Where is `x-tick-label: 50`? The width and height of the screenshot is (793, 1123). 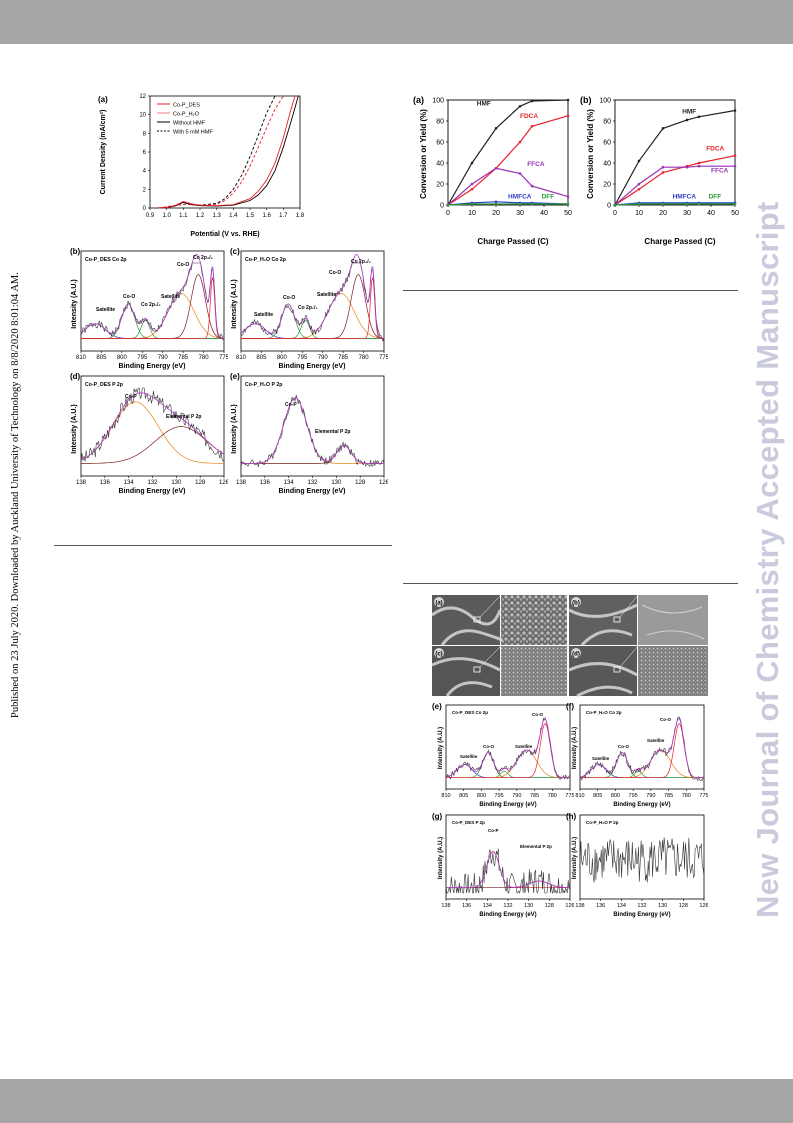
x-tick-label: 50 is located at coordinates (735, 213).